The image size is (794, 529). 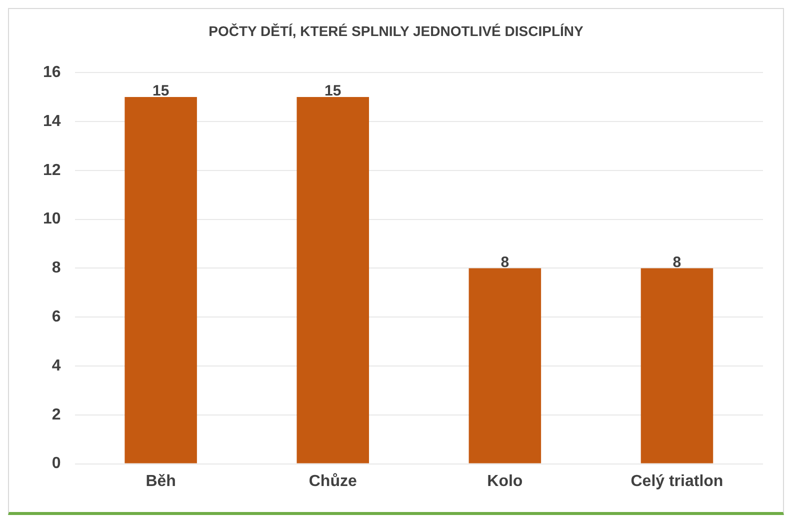 What do you see at coordinates (332, 481) in the screenshot?
I see `x-tick-label: Chůze` at bounding box center [332, 481].